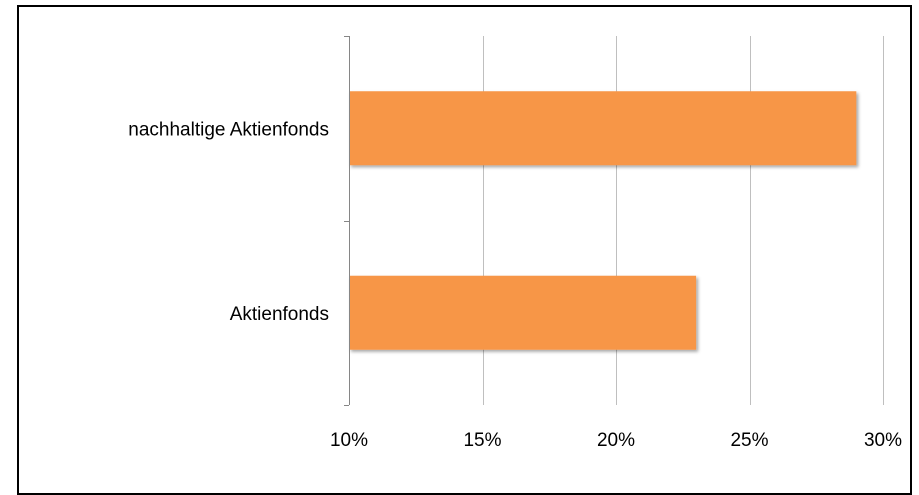 The image size is (919, 495). Describe the element at coordinates (349, 440) in the screenshot. I see `x-tick-label: 10%` at that location.